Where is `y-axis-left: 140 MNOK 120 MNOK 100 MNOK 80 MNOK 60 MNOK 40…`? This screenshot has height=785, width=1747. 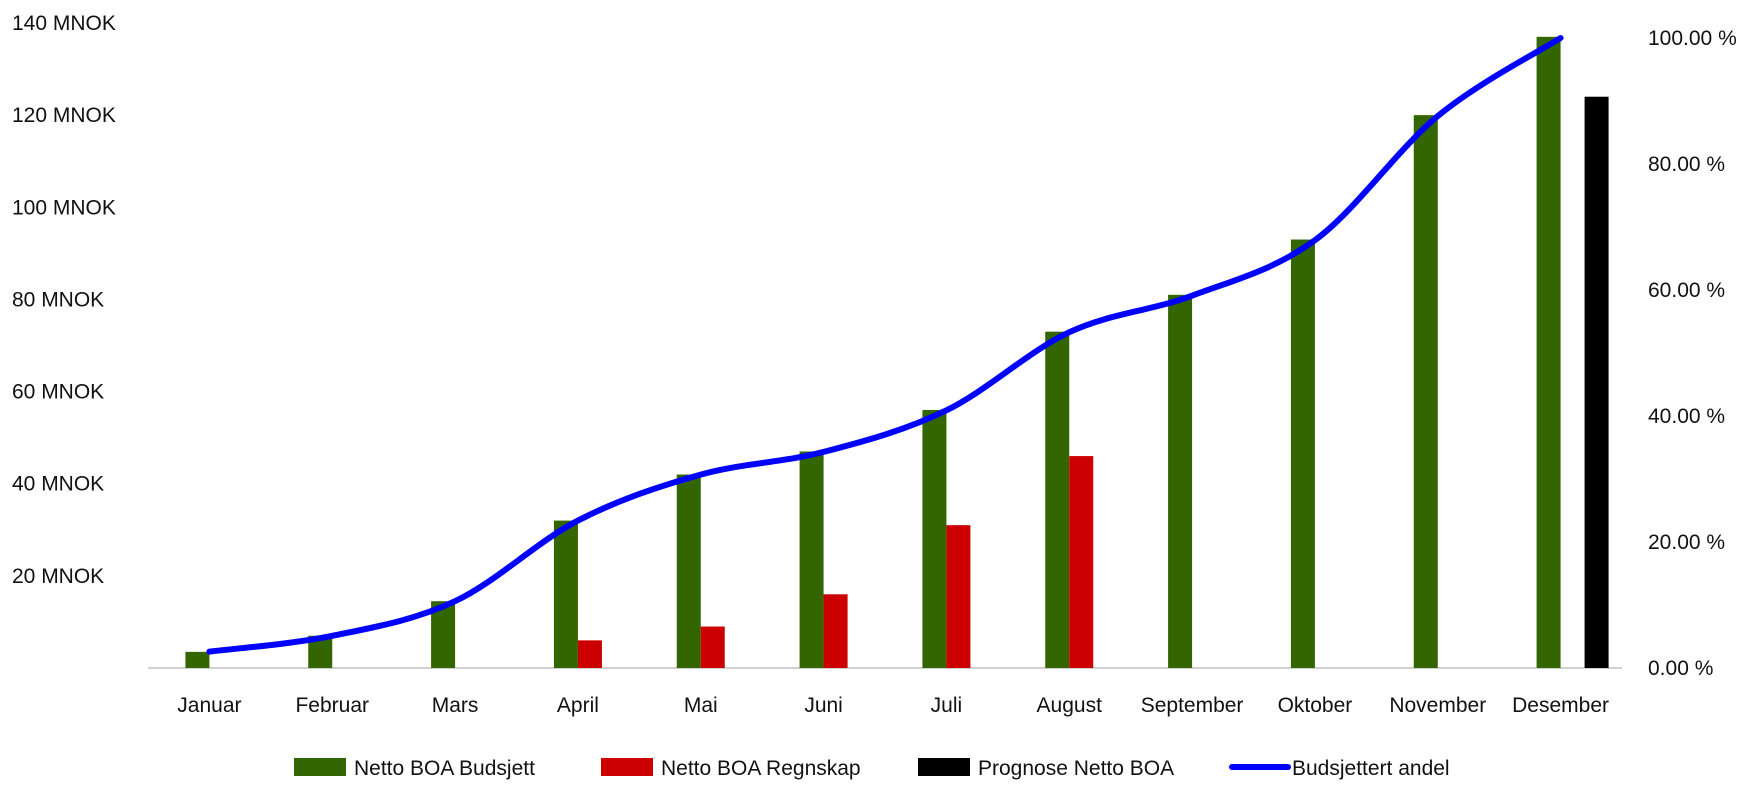 y-axis-left: 140 MNOK 120 MNOK 100 MNOK 80 MNOK 60 MNOK 40… is located at coordinates (64, 300).